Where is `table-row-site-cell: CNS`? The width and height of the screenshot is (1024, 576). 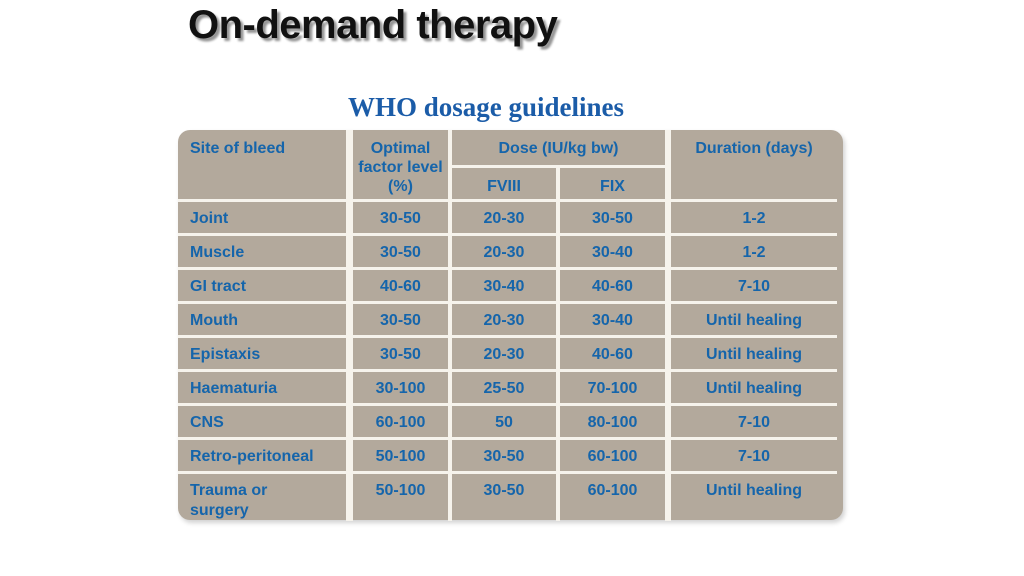
table-row-site-cell: CNS is located at coordinates (262, 423).